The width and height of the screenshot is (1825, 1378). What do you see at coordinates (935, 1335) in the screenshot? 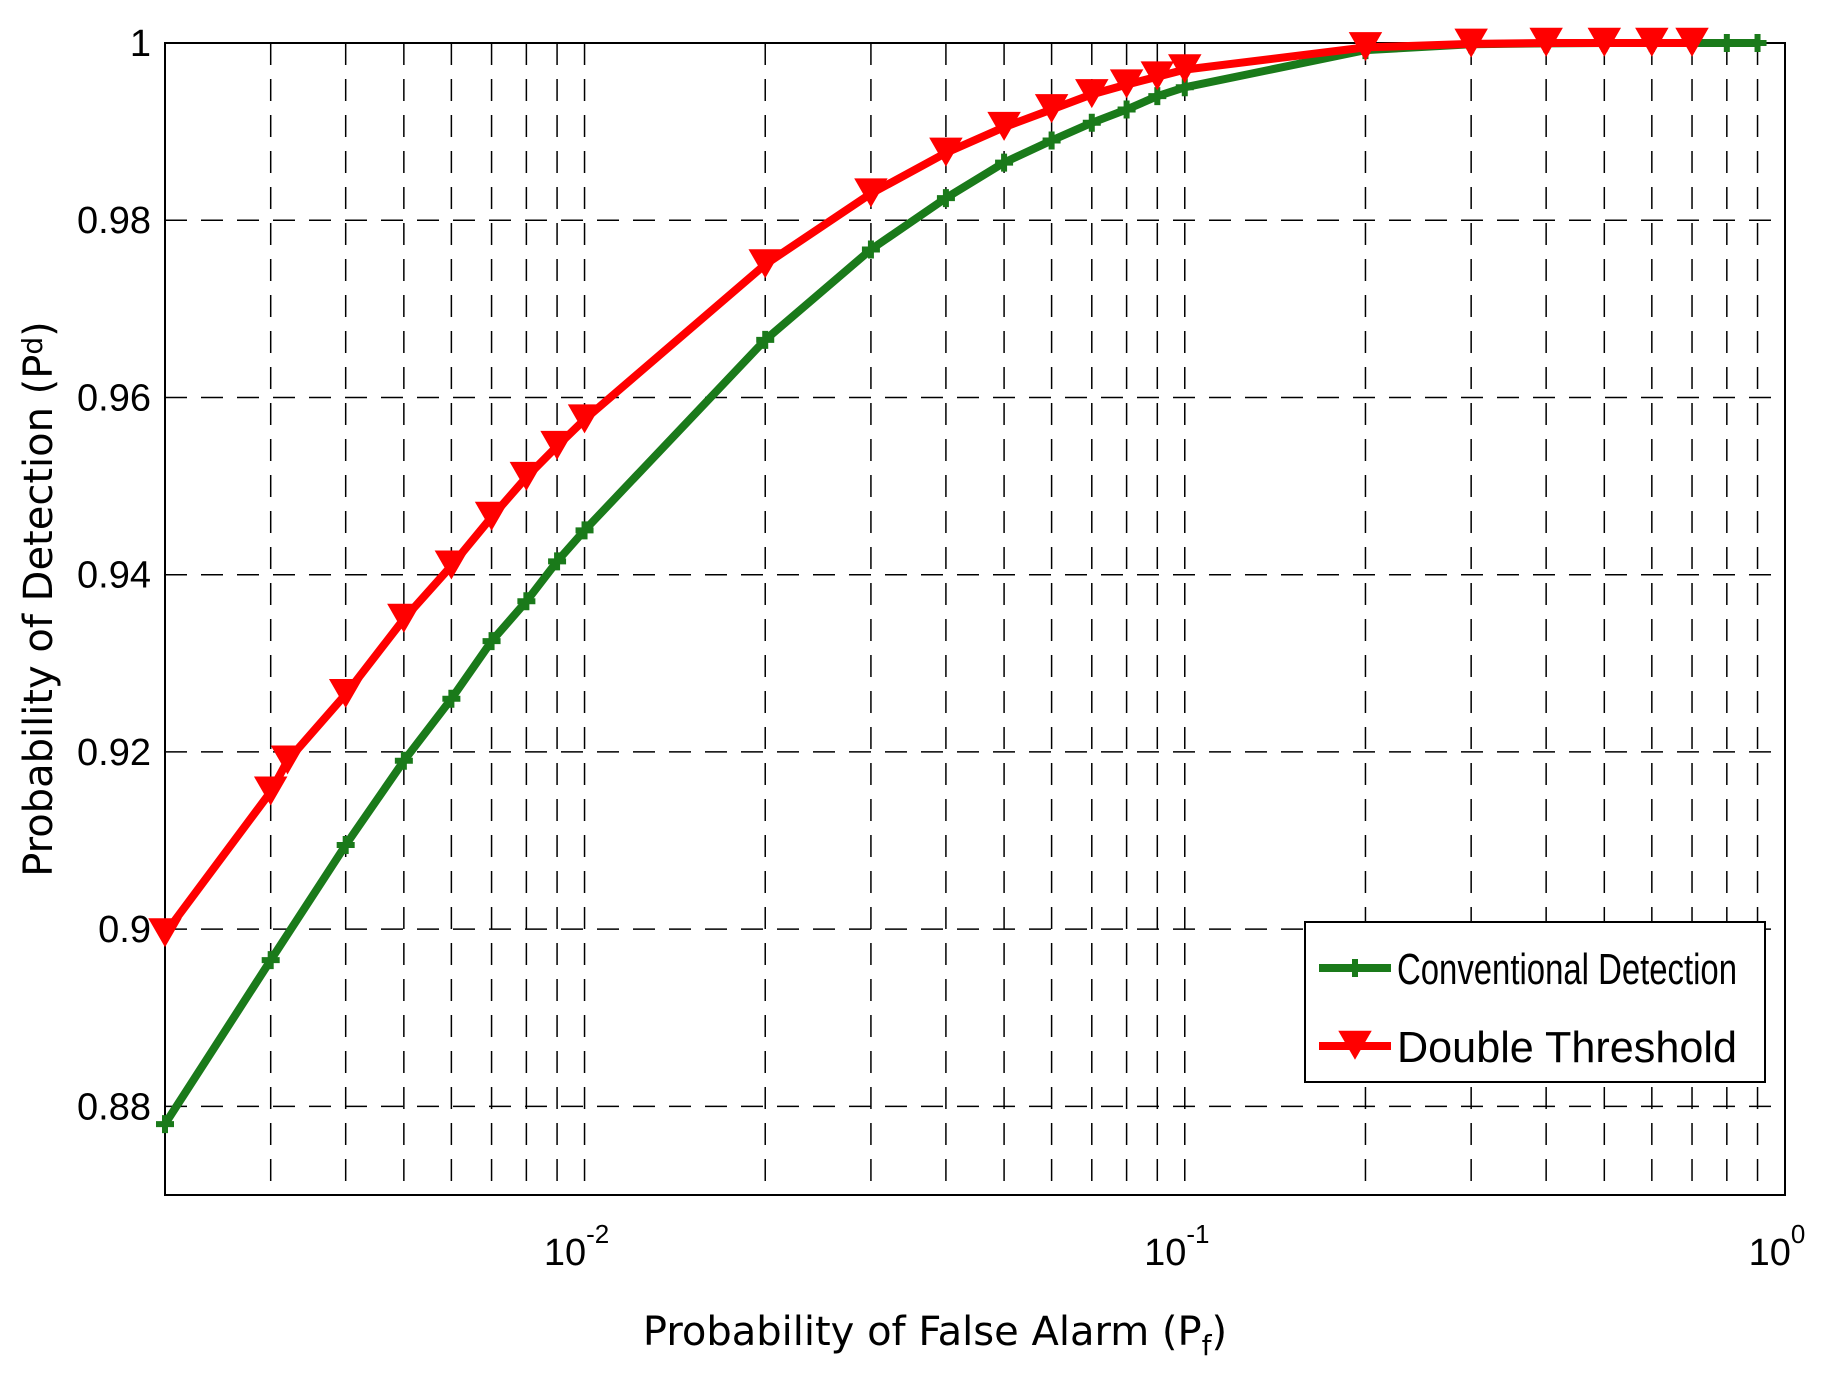
I see `x-axis-title: Probability of False Alarm (Pf)` at bounding box center [935, 1335].